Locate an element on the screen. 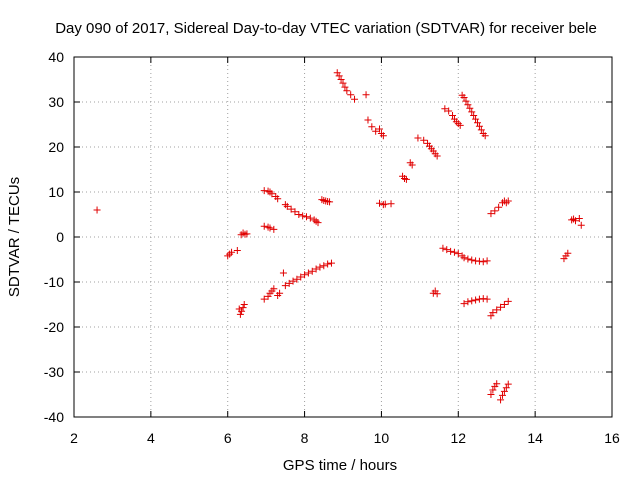 The image size is (640, 480). y-tick-label: 20 is located at coordinates (56, 147).